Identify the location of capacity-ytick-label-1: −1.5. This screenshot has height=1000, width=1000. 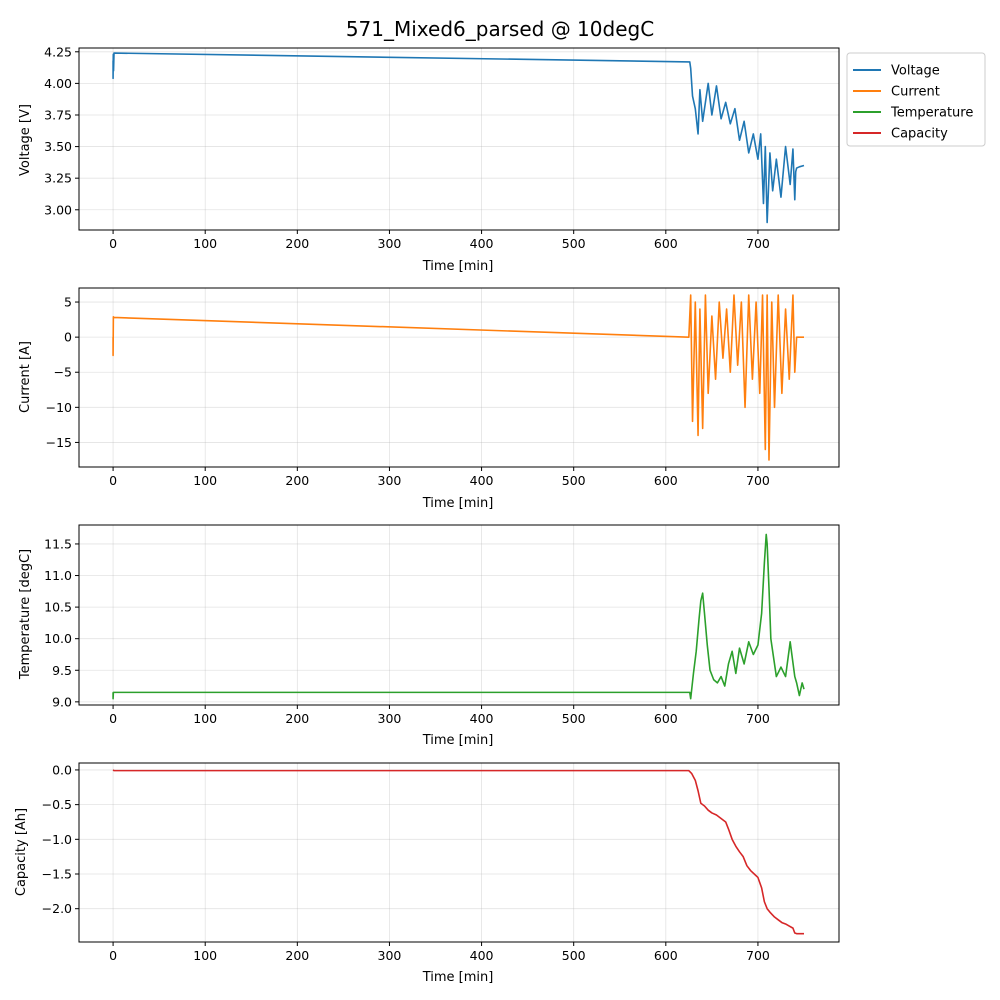
(57, 874).